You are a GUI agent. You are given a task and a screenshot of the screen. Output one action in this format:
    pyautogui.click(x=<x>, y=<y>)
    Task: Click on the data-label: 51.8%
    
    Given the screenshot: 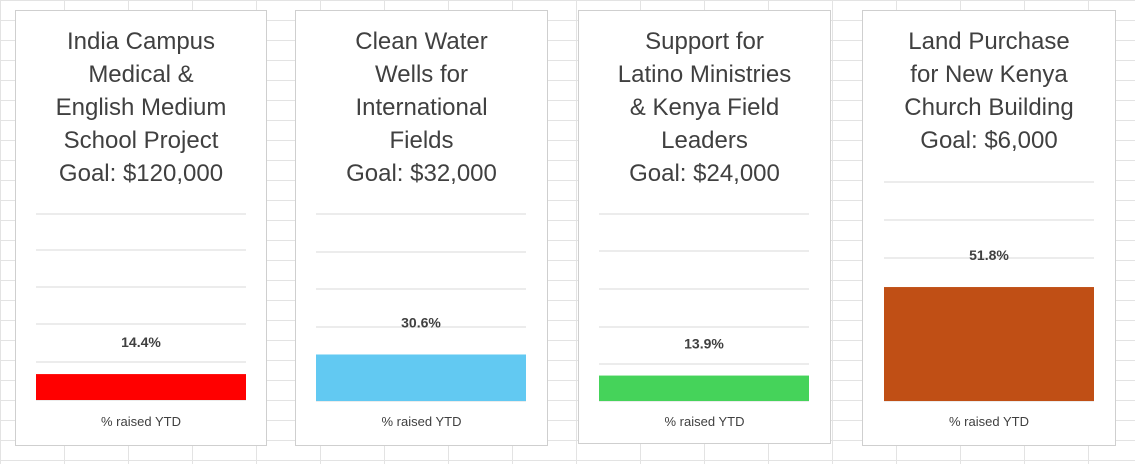 What is the action you would take?
    pyautogui.click(x=989, y=255)
    